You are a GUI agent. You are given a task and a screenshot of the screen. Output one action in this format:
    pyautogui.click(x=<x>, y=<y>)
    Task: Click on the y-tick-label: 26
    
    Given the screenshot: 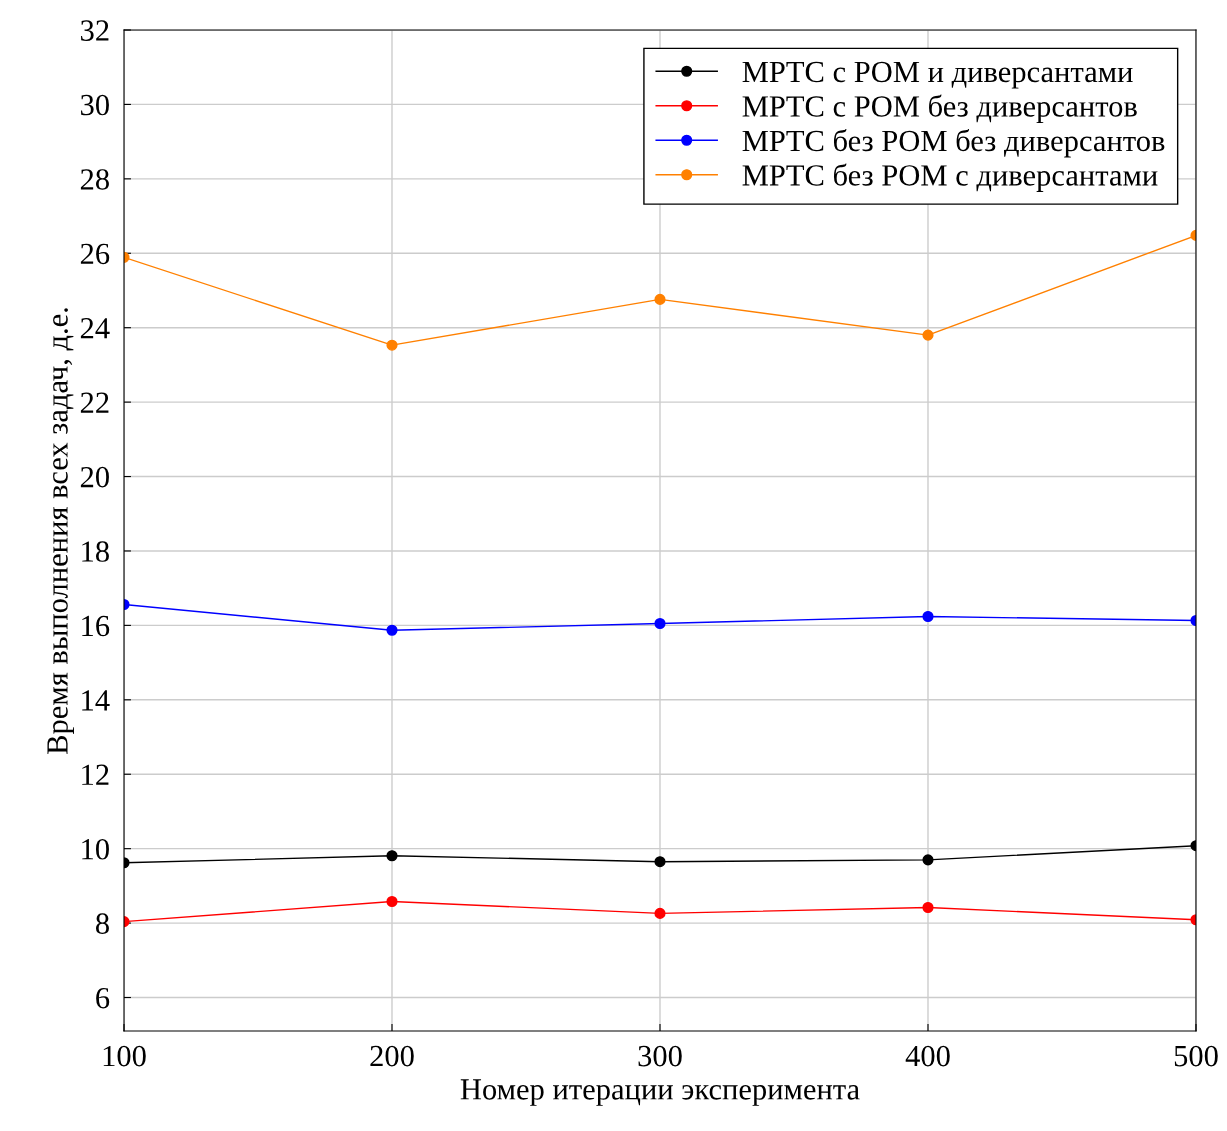 What is the action you would take?
    pyautogui.click(x=95, y=254)
    